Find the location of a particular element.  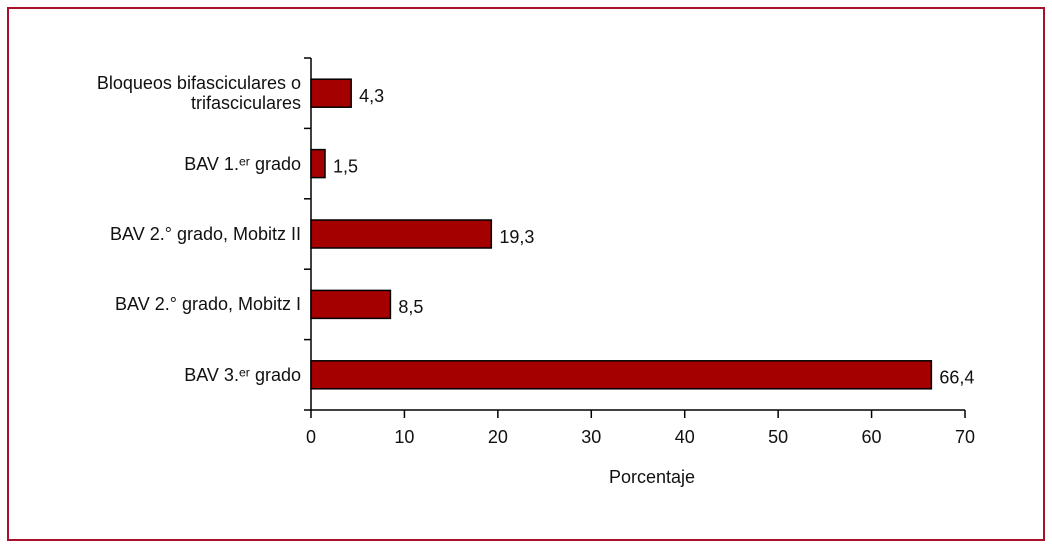

value-label: 1,5 is located at coordinates (345, 166).